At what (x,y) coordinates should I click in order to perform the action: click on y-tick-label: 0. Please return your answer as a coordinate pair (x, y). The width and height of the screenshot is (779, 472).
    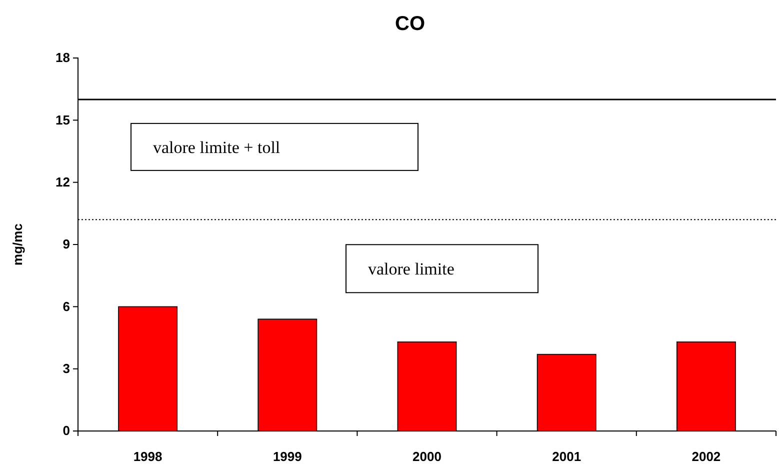
    Looking at the image, I should click on (66, 430).